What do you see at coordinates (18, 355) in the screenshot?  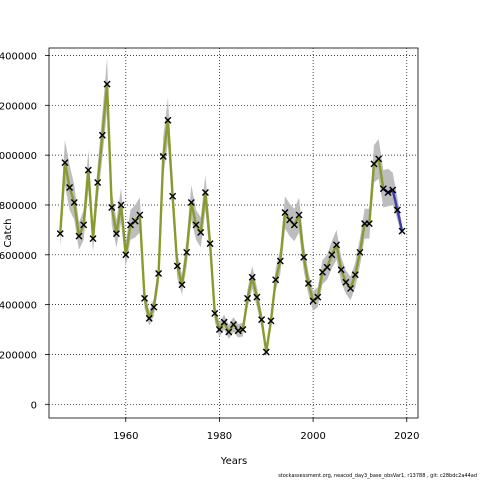 I see `y-tick-label: 200000` at bounding box center [18, 355].